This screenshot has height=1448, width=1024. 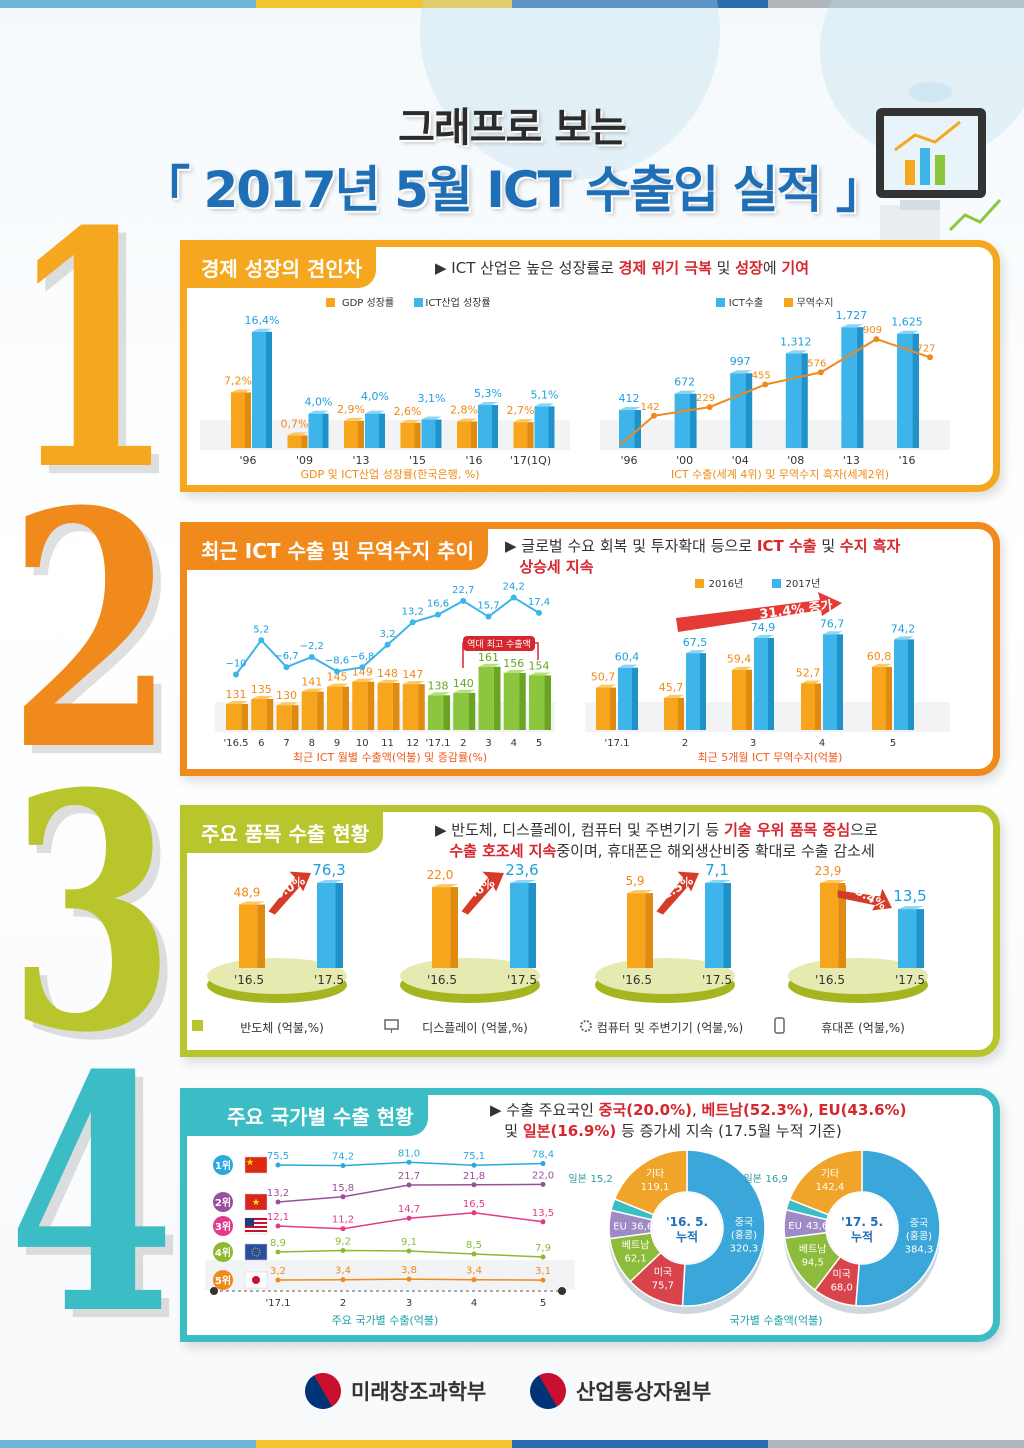 I want to click on gear-shape, so click(x=586, y=1026).